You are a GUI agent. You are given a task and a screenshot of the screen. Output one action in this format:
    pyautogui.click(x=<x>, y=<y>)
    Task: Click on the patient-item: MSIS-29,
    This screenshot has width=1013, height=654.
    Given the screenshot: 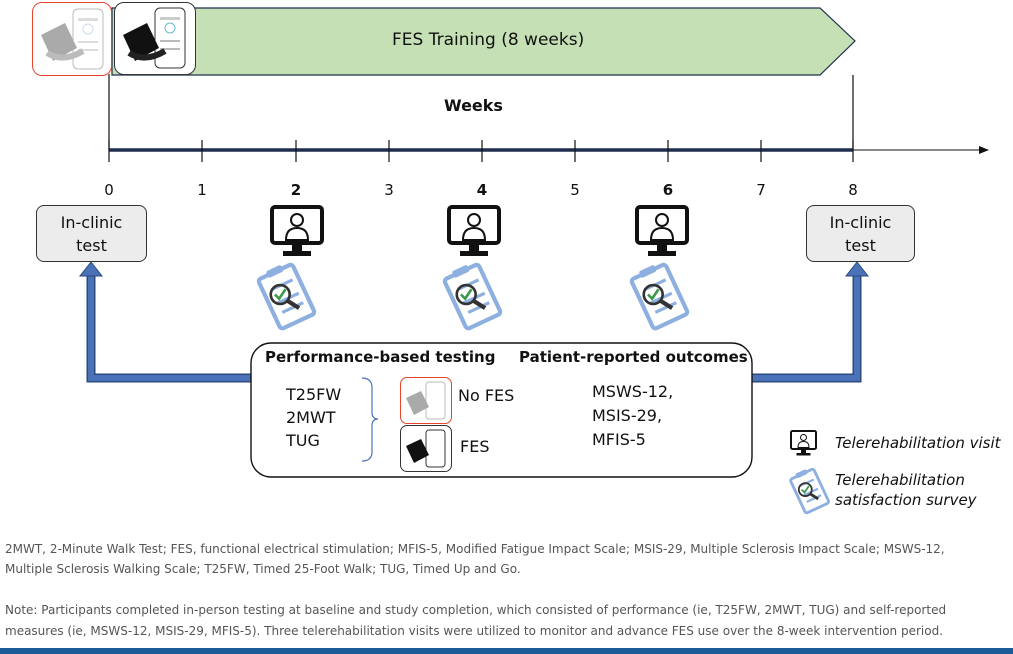 What is the action you would take?
    pyautogui.click(x=627, y=415)
    